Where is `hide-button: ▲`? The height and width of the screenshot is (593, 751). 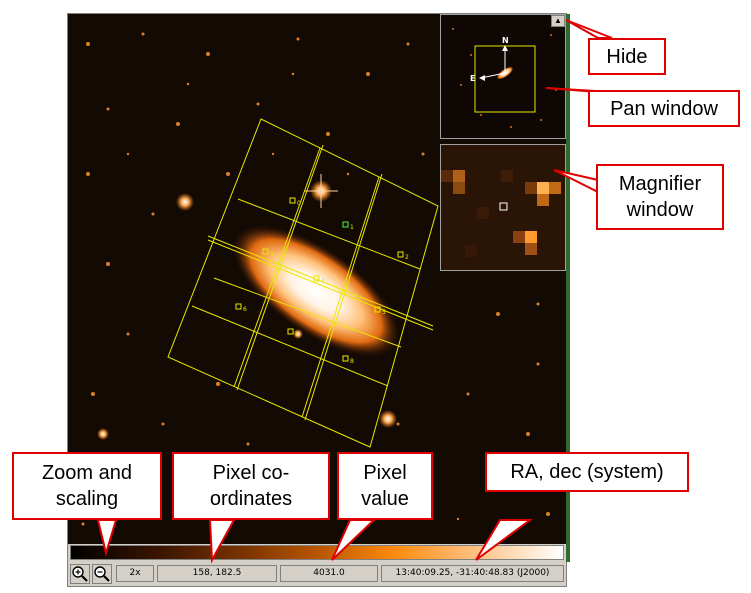
hide-button: ▲ is located at coordinates (558, 21).